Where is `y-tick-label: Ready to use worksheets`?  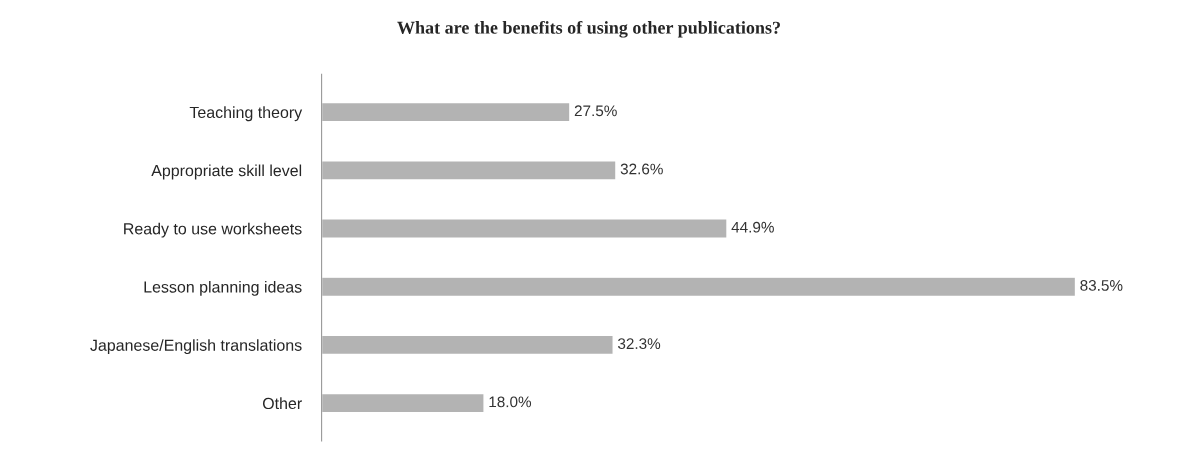
y-tick-label: Ready to use worksheets is located at coordinates (213, 230).